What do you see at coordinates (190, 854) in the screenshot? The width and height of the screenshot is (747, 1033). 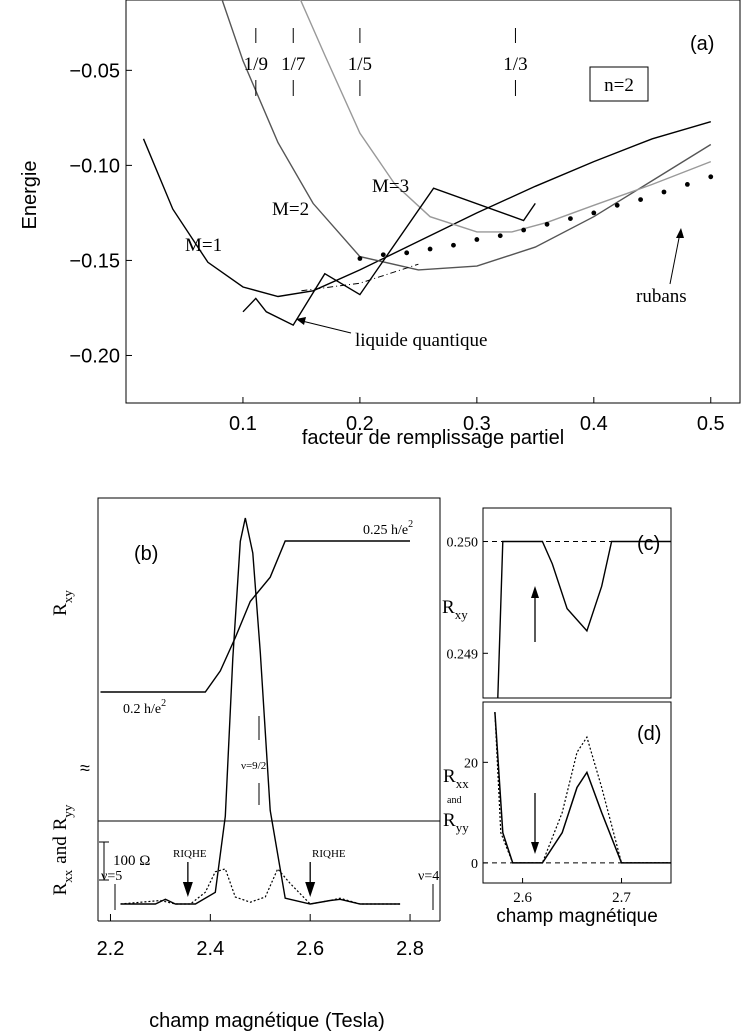 I see `riqhe-label-left: RIQHE` at bounding box center [190, 854].